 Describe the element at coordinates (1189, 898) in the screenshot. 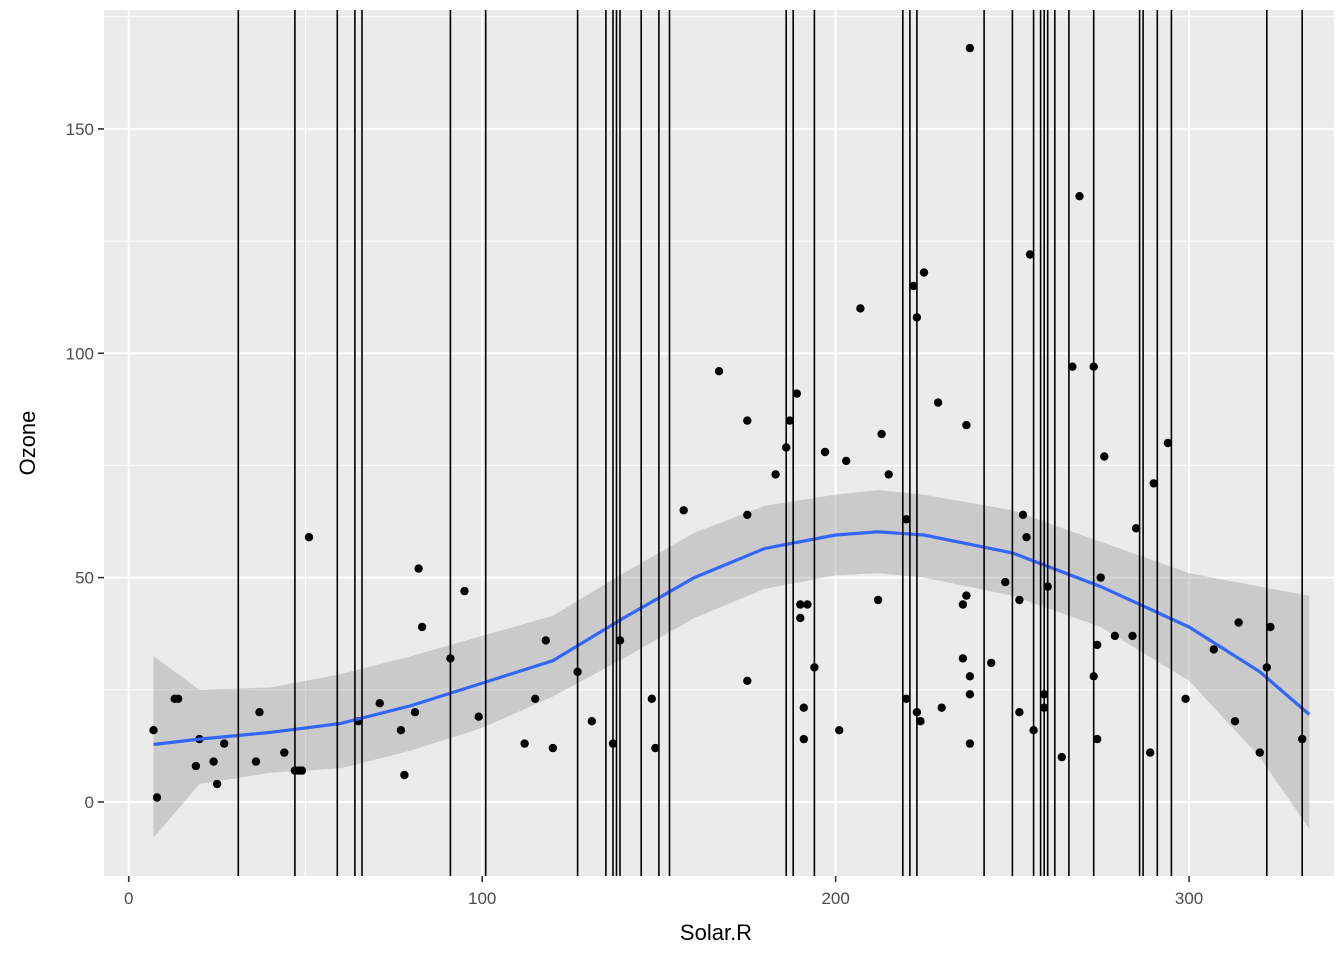

I see `x-tick-label: 300` at that location.